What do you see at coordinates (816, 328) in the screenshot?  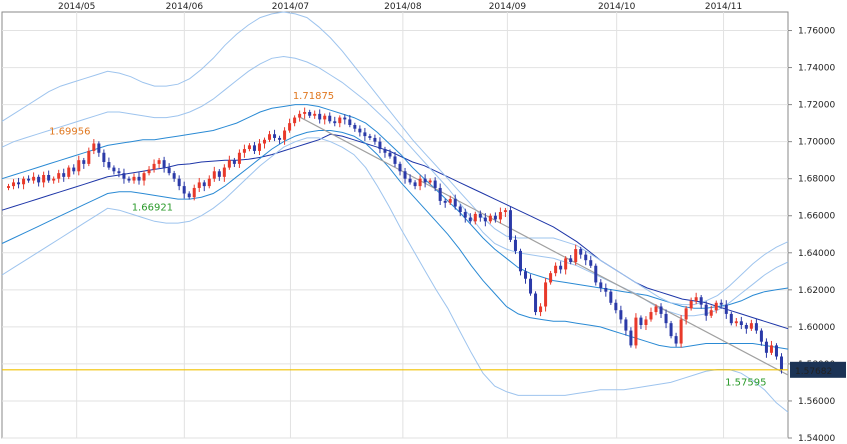 I see `y-tick-label: 1.60000` at bounding box center [816, 328].